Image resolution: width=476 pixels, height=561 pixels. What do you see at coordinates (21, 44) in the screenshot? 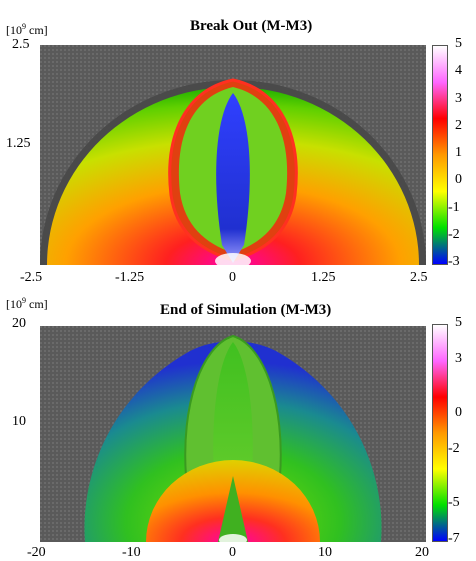
I see `y-tick-label: 2.5` at bounding box center [21, 44].